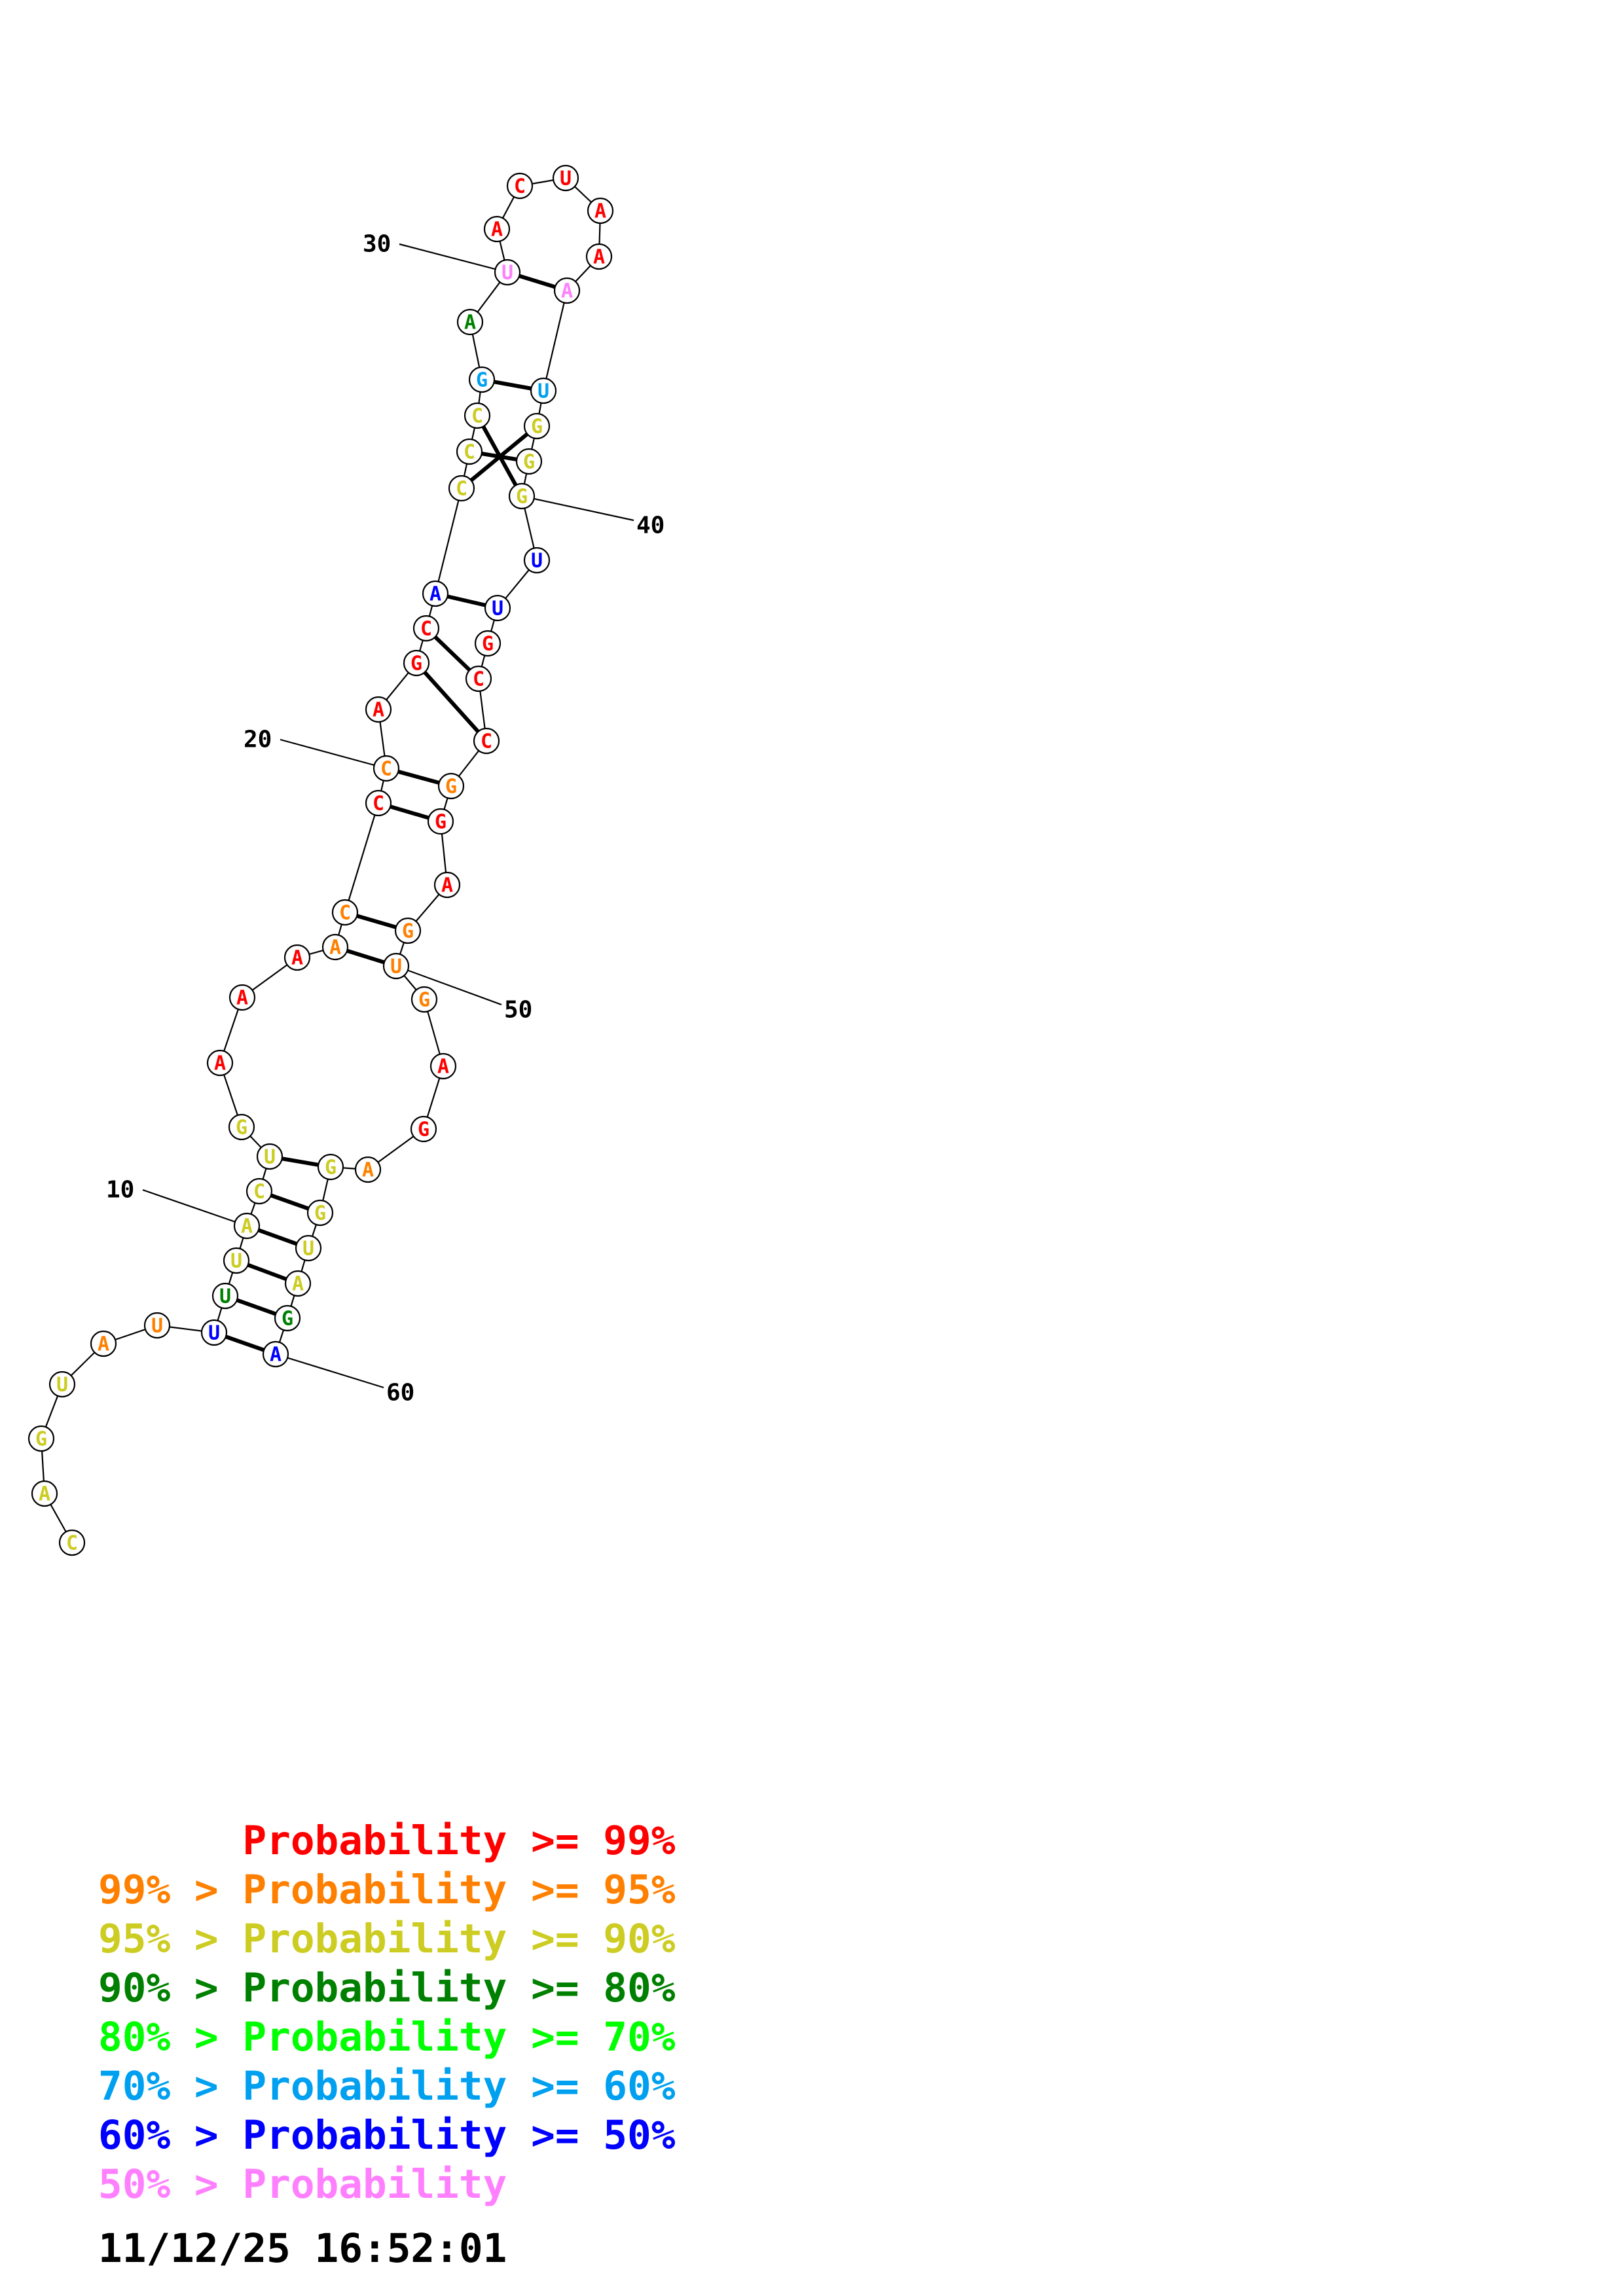 Image resolution: width=1623 pixels, height=2296 pixels. I want to click on nucleotide-49: G, so click(408, 930).